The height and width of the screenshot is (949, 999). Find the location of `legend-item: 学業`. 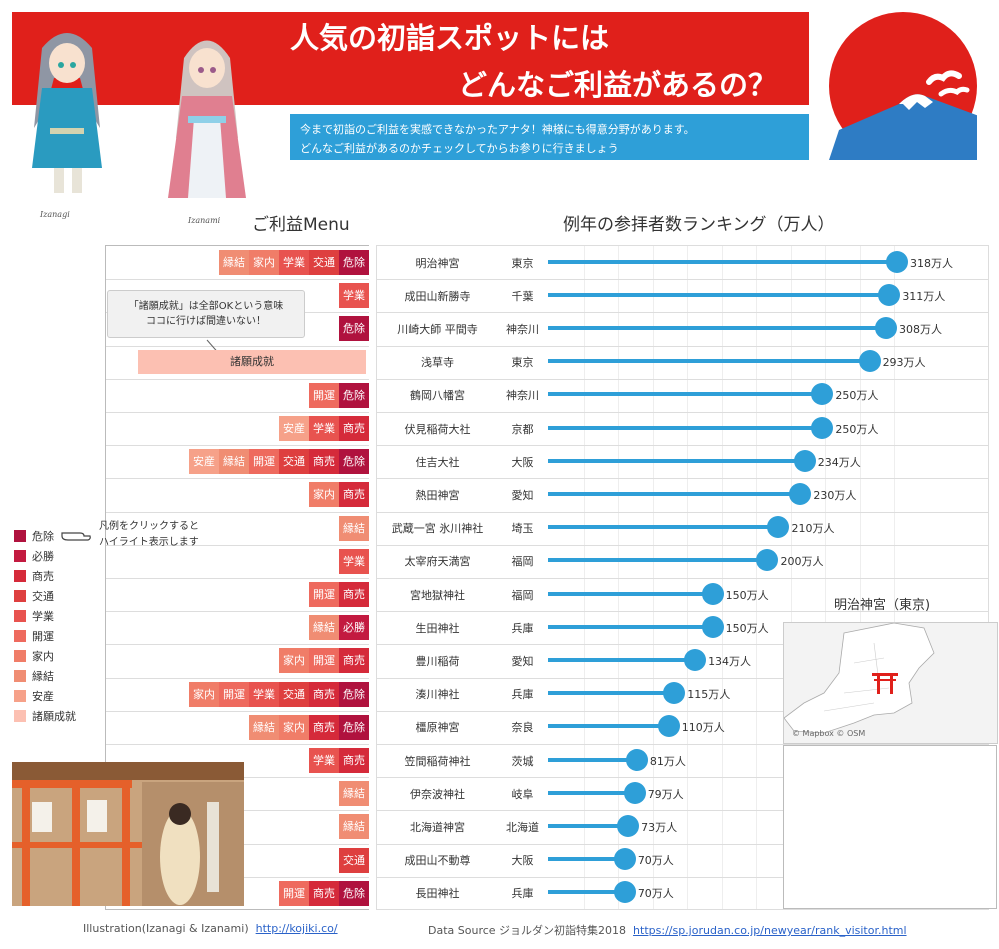

legend-item: 学業 is located at coordinates (34, 616).